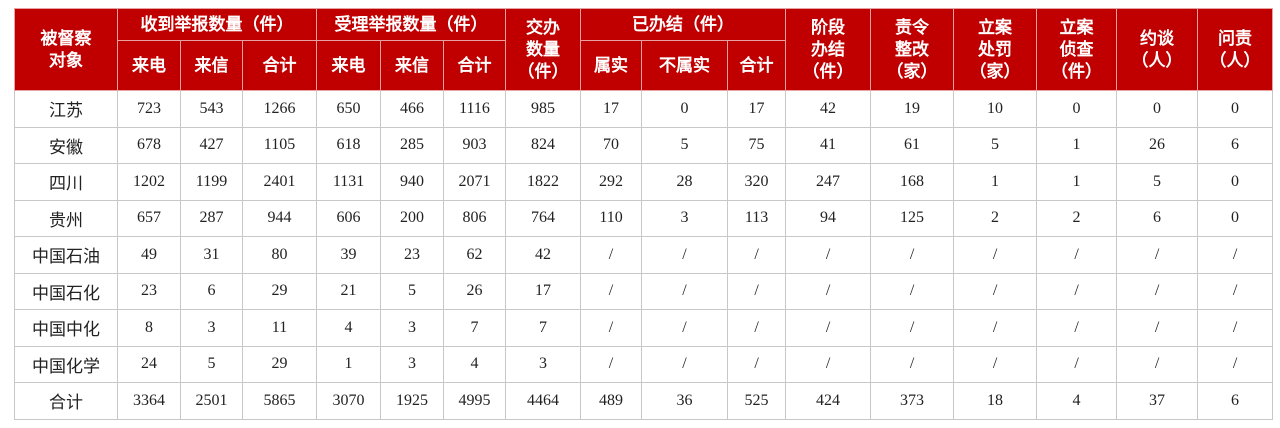 The height and width of the screenshot is (428, 1280). I want to click on row-label: 江苏, so click(66, 109).